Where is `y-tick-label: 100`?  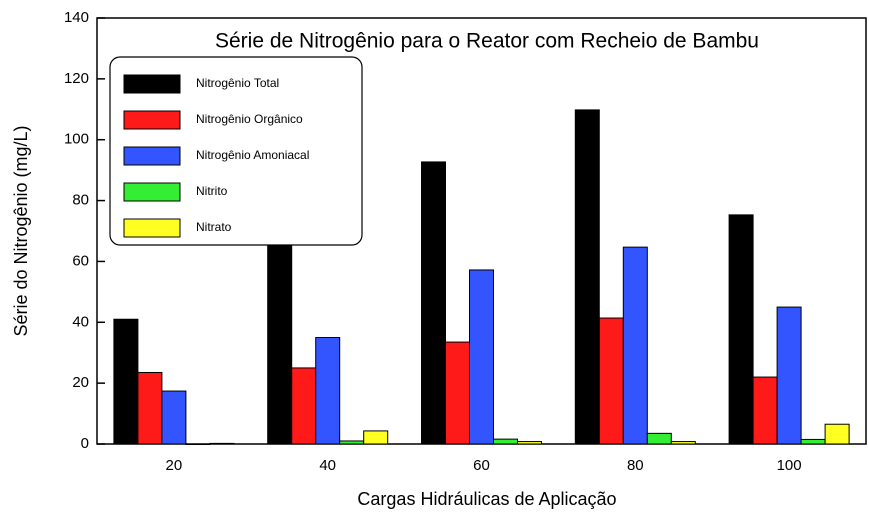
y-tick-label: 100 is located at coordinates (76, 139).